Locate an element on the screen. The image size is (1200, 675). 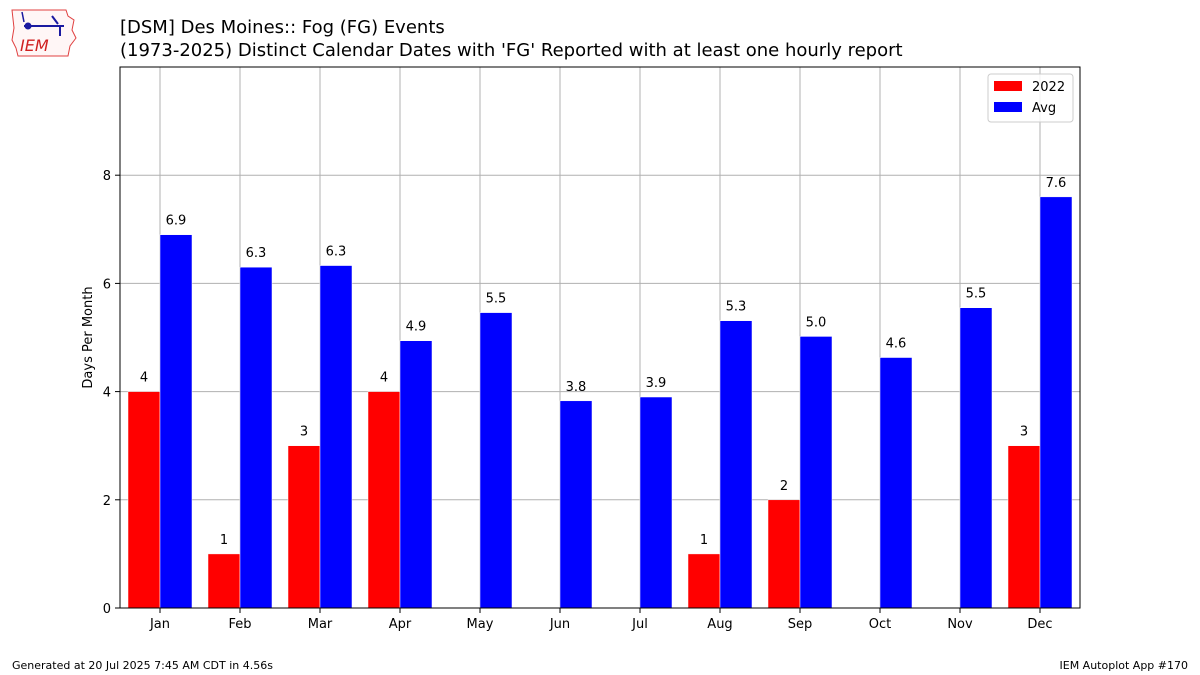
legend-label-2022: 2022 is located at coordinates (1048, 87).